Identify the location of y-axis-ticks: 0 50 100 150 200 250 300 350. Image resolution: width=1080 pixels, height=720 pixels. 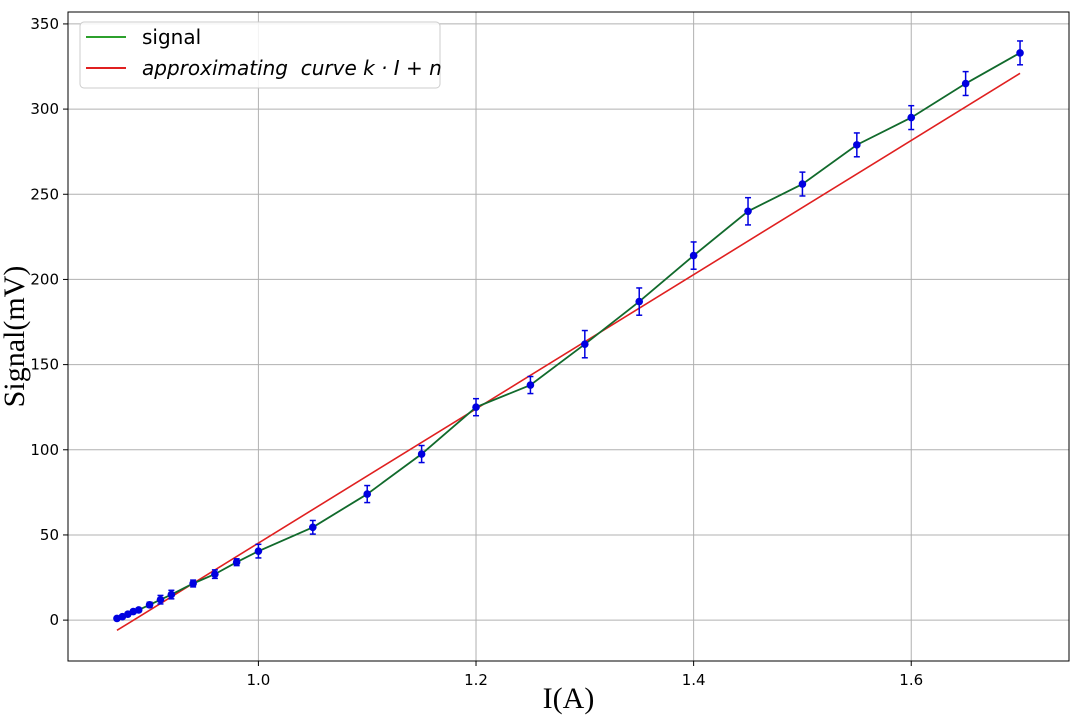
(49, 322).